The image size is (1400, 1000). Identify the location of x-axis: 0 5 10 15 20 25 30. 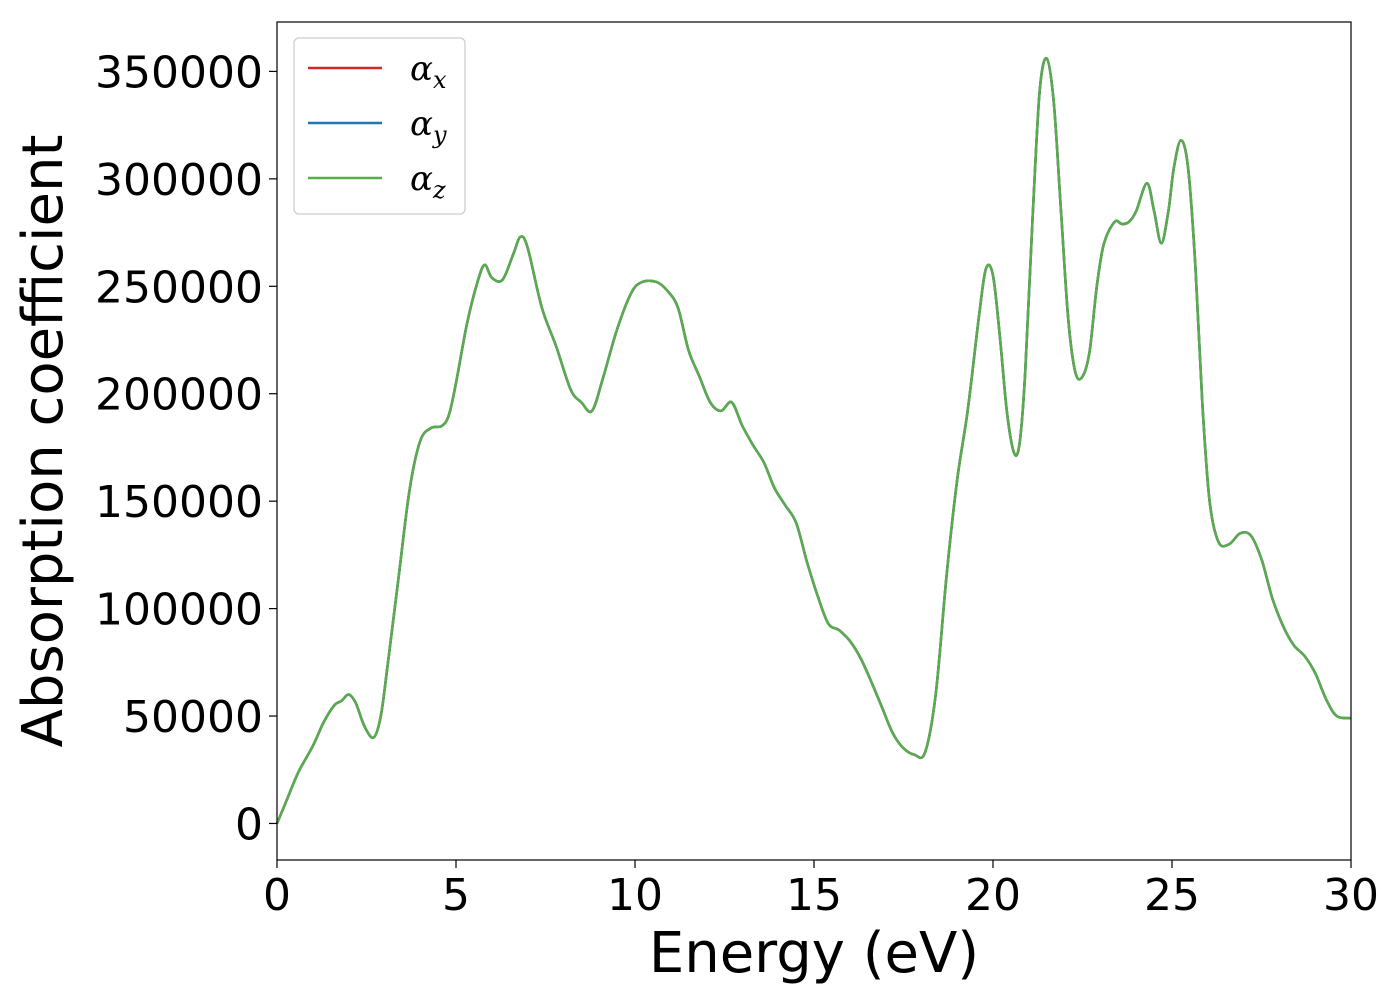
(821, 890).